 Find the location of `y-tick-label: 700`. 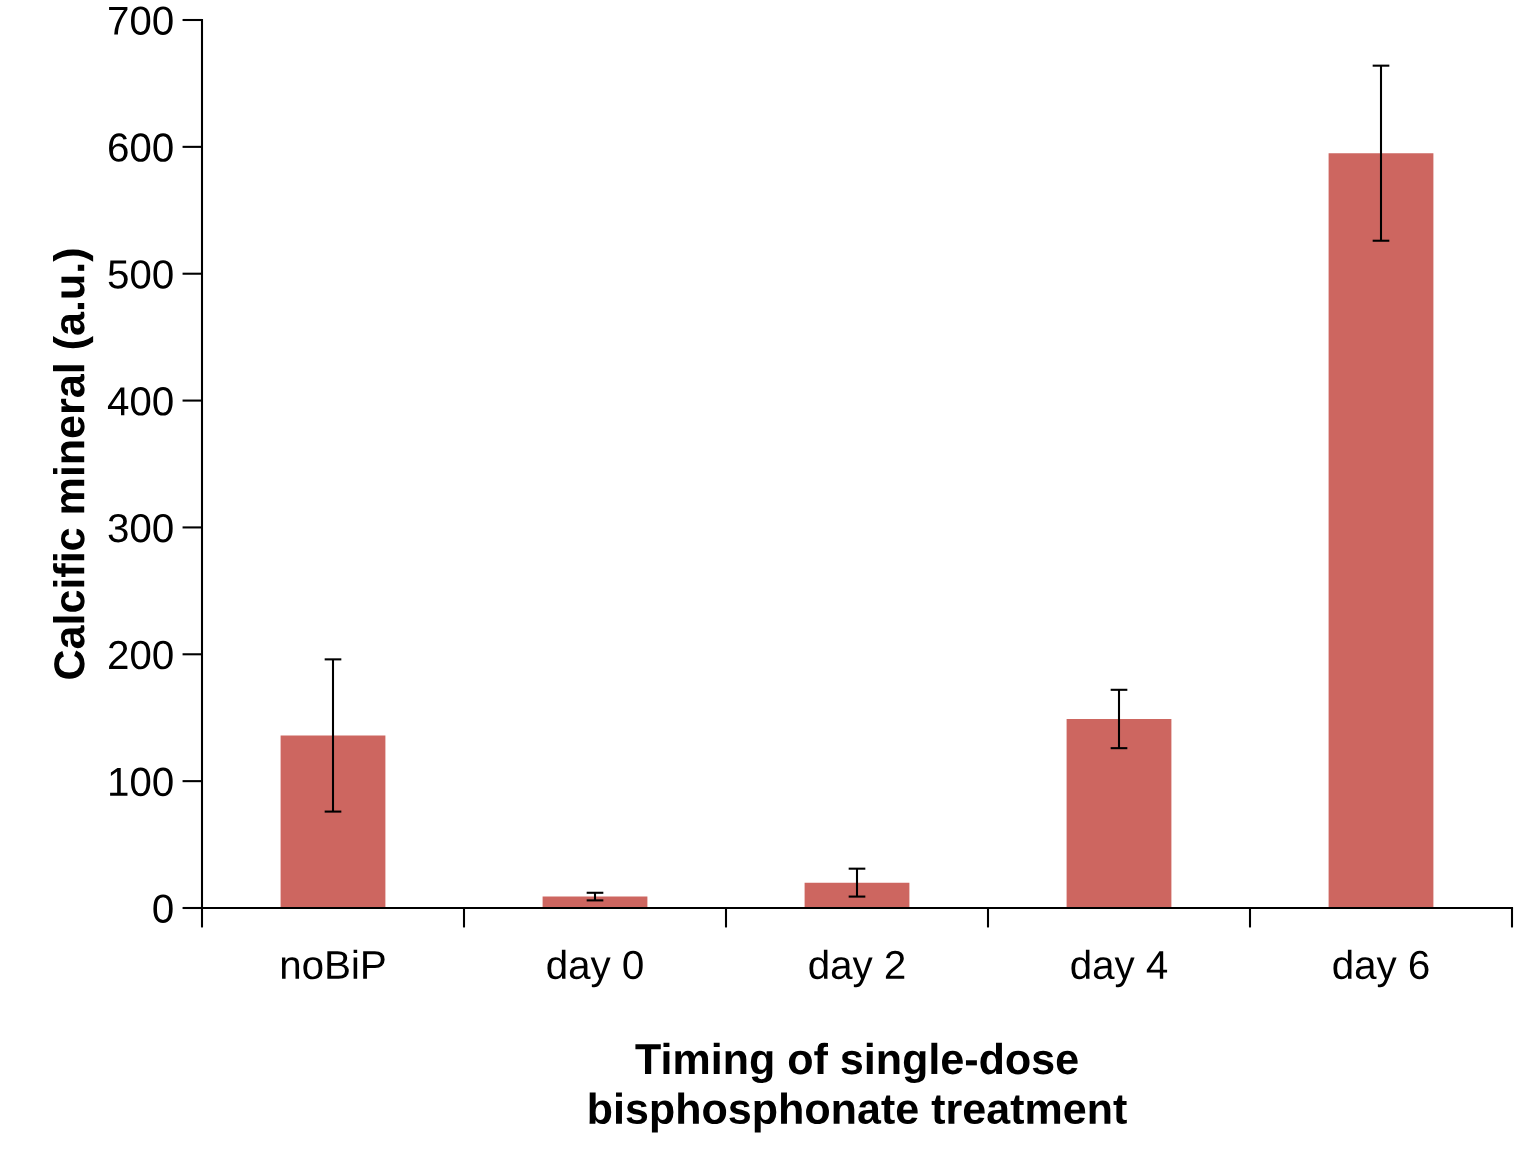

y-tick-label: 700 is located at coordinates (141, 20).